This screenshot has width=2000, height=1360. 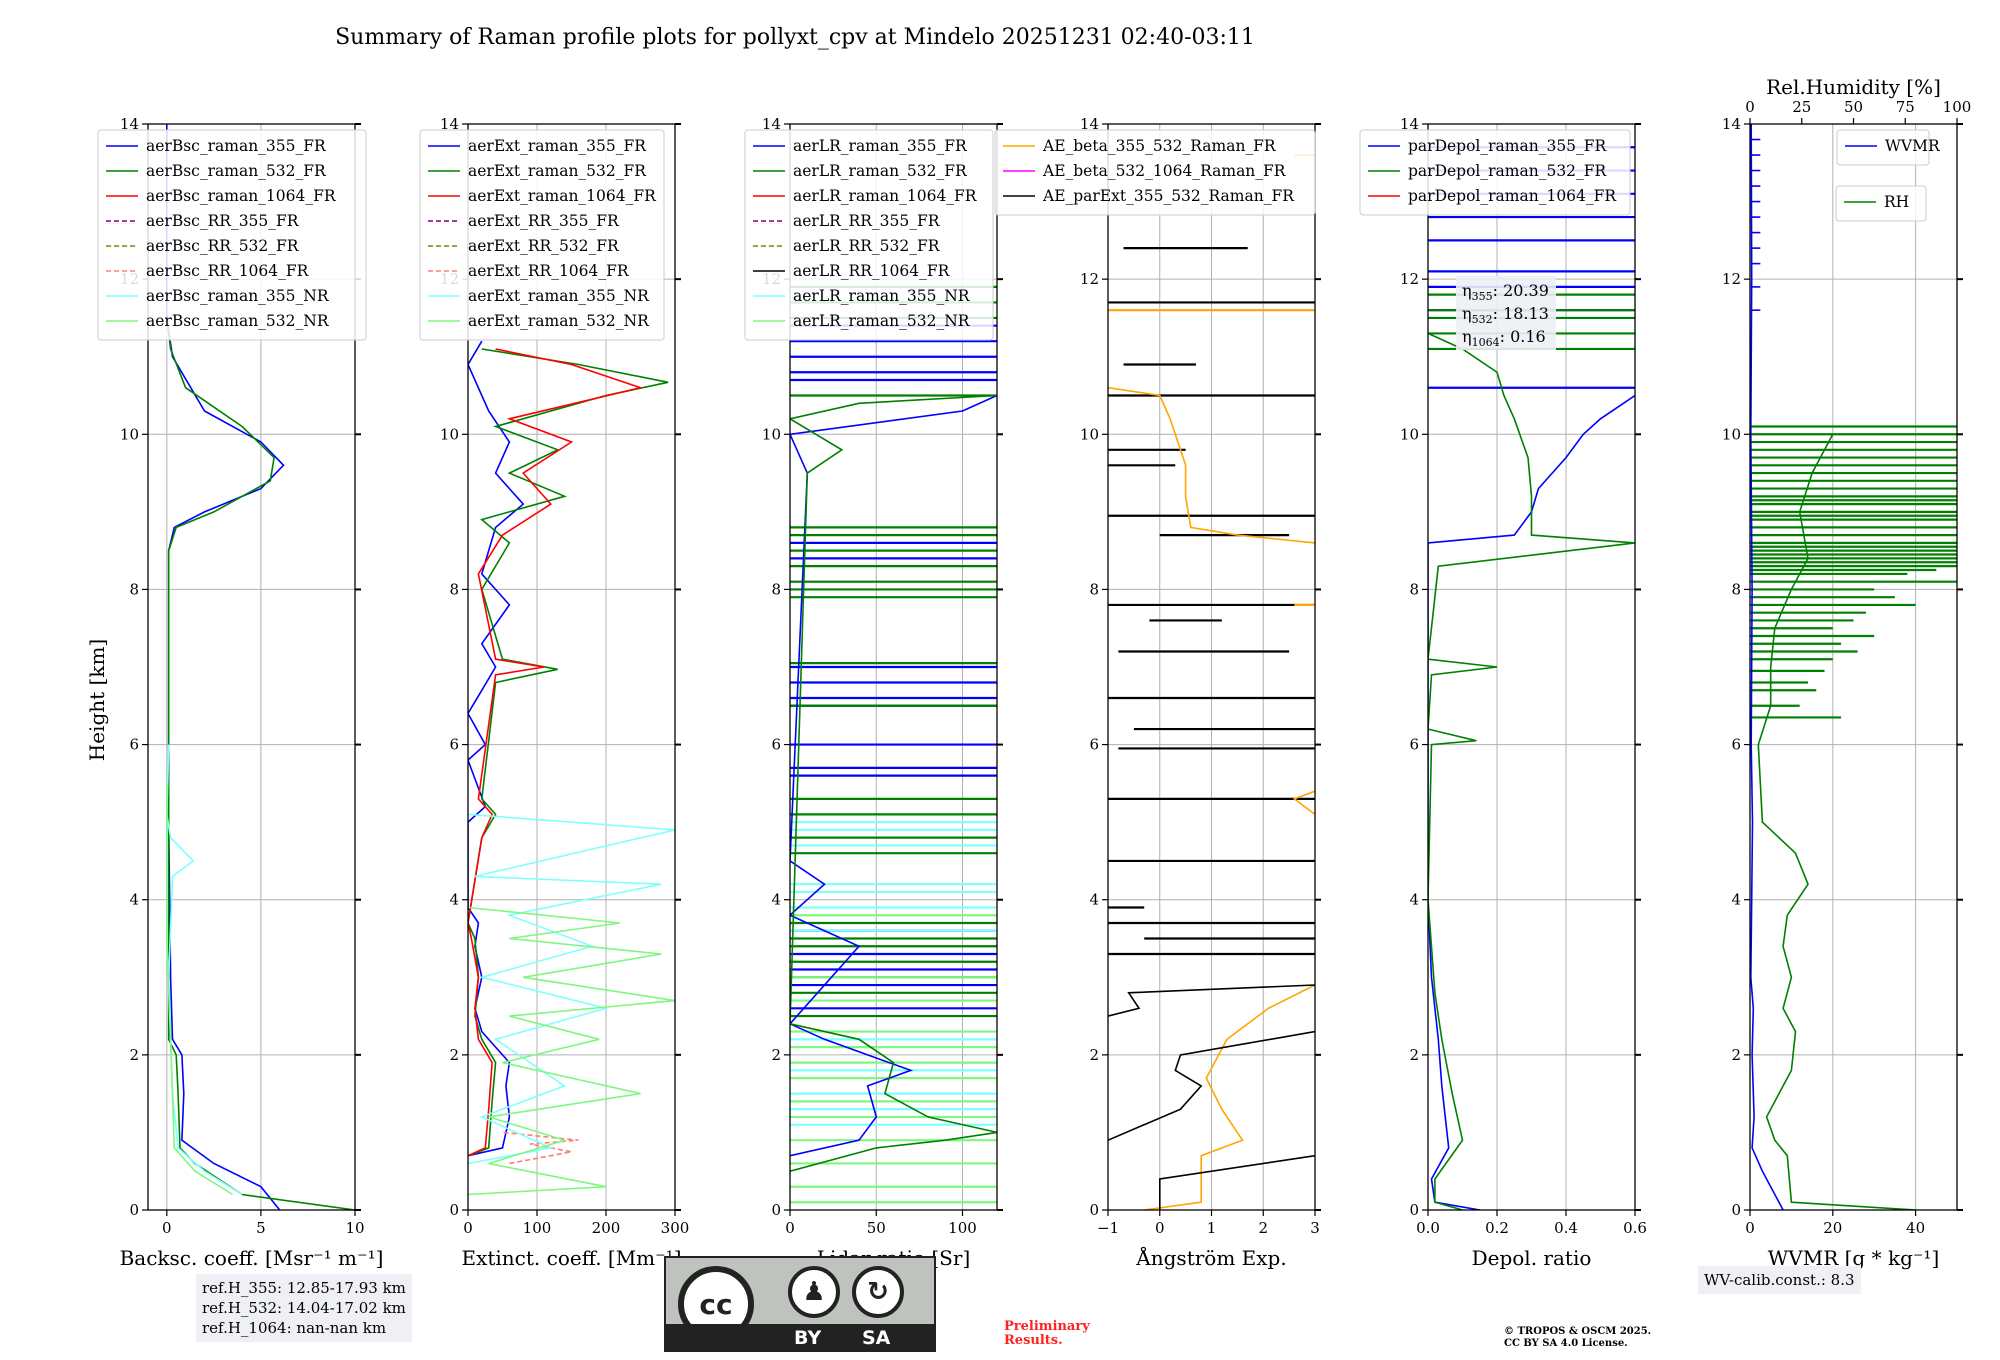 What do you see at coordinates (1512, 196) in the screenshot?
I see `legend-label: parDepol_raman_1064_FR` at bounding box center [1512, 196].